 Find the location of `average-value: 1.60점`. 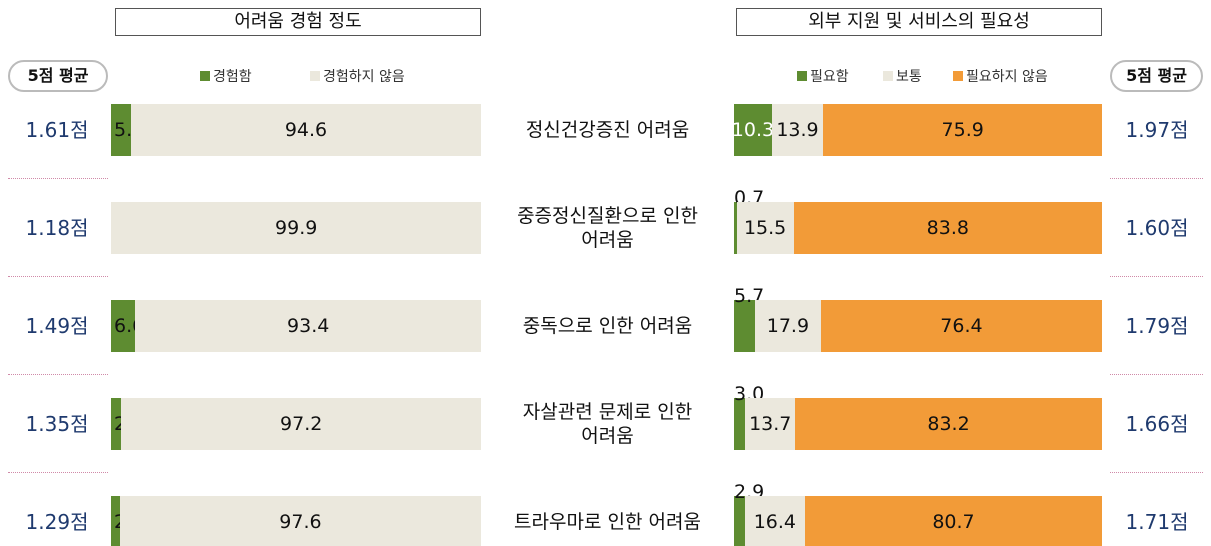

average-value: 1.60점 is located at coordinates (1157, 228).